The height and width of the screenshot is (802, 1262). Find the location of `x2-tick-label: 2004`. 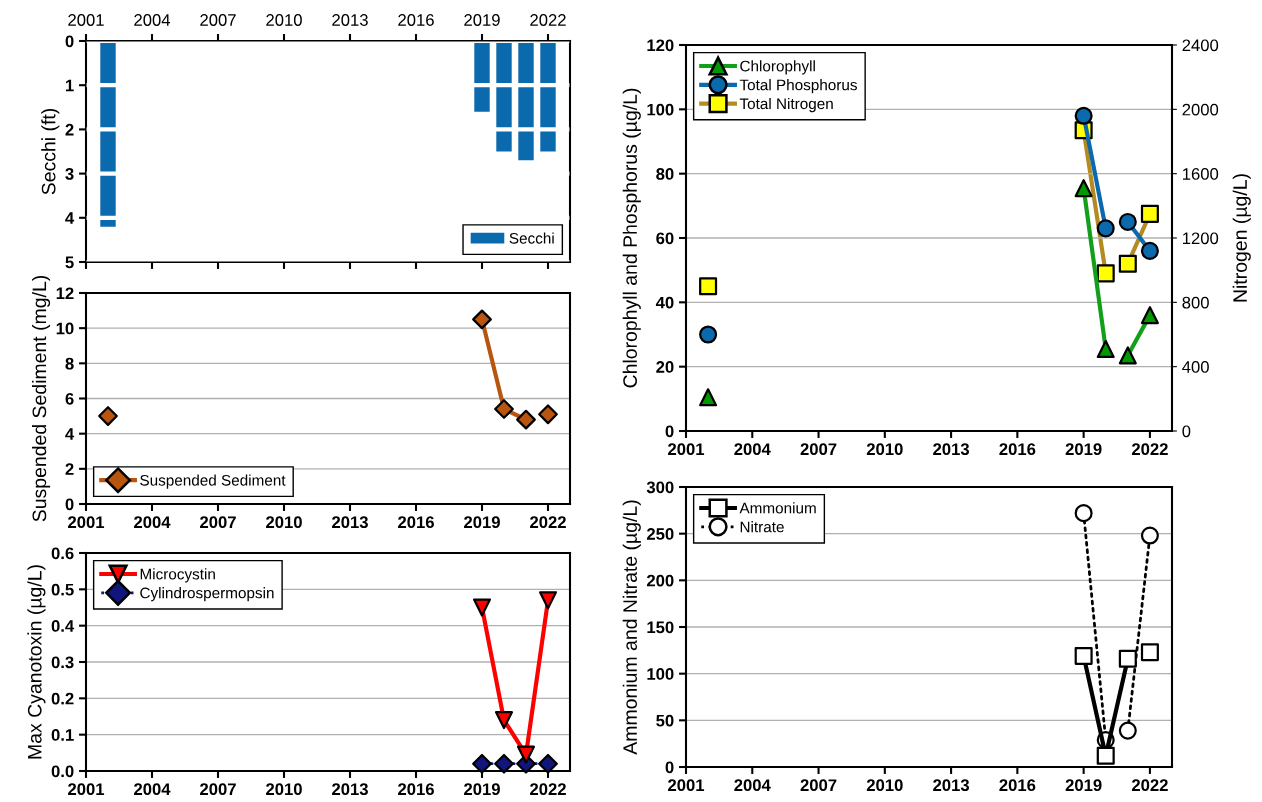

x2-tick-label: 2004 is located at coordinates (152, 20).